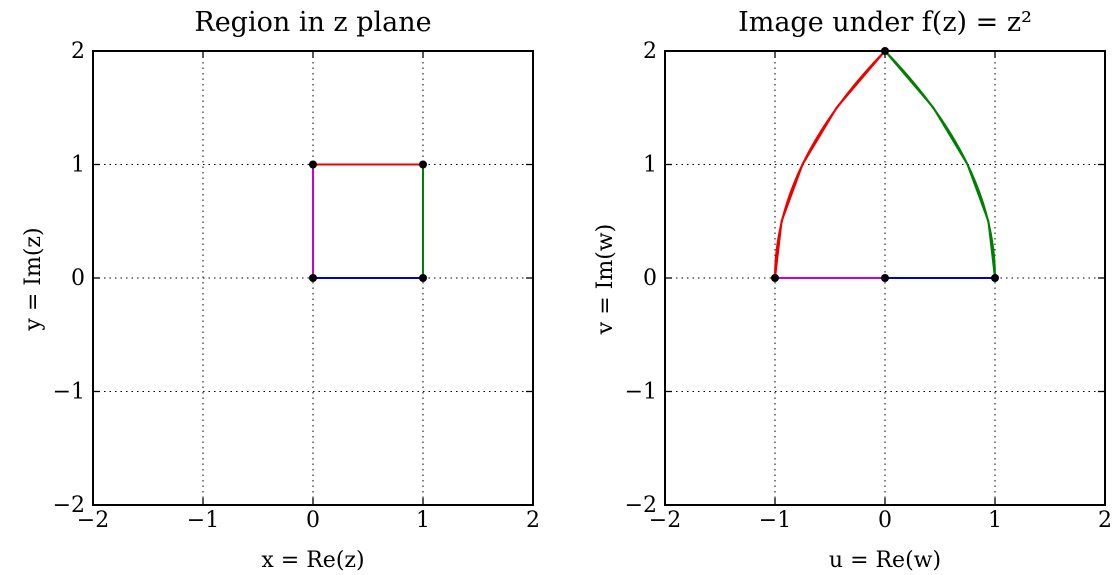 The image size is (1114, 575). I want to click on z-plane-ytick-label-0: −2, so click(69, 505).